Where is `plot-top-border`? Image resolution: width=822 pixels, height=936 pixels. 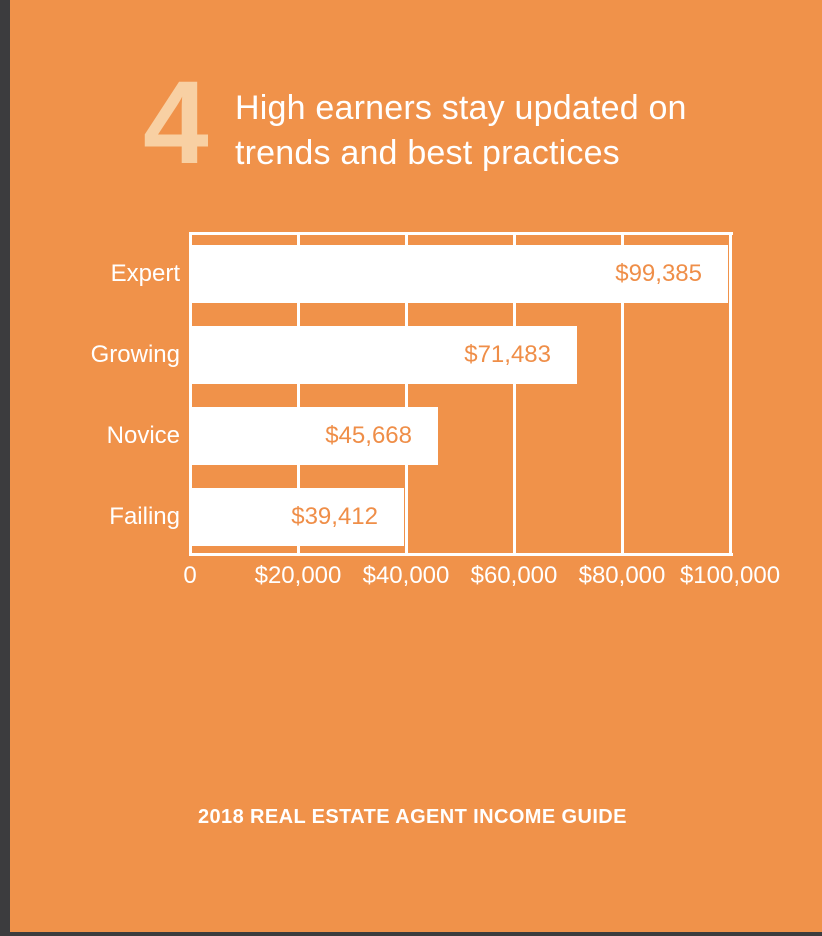 plot-top-border is located at coordinates (461, 233).